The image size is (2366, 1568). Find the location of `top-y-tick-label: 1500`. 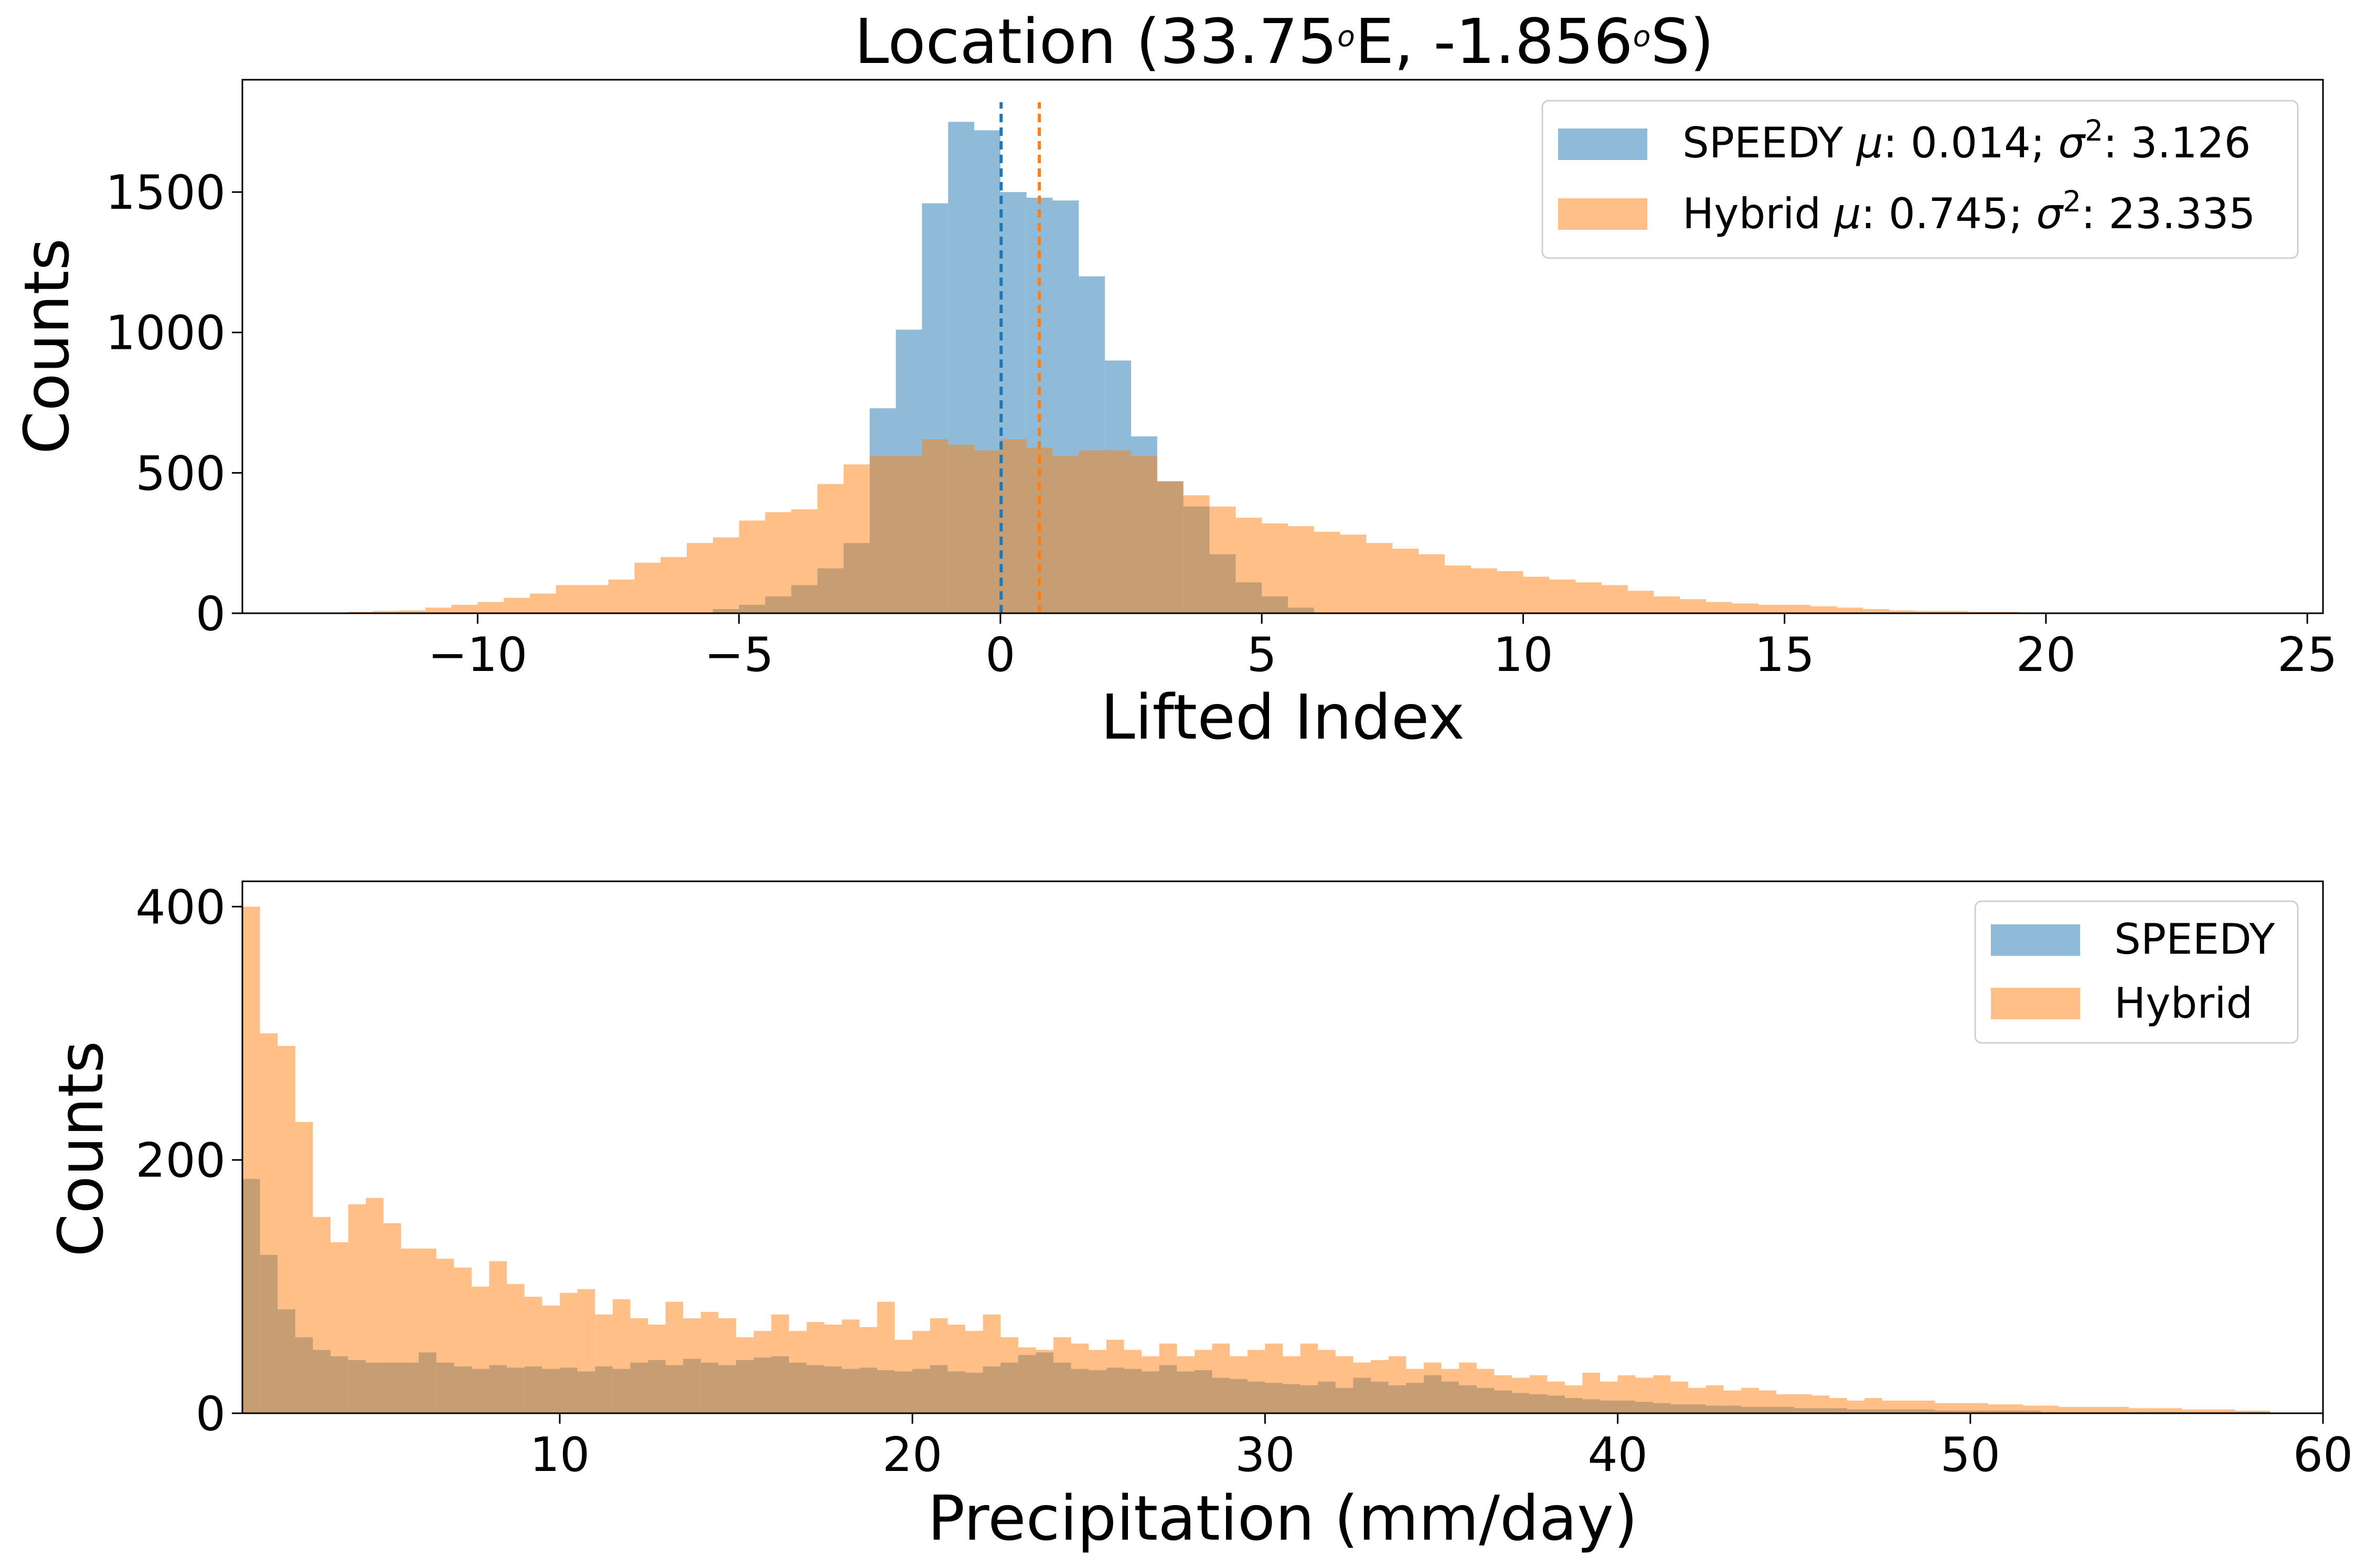

top-y-tick-label: 1500 is located at coordinates (166, 192).